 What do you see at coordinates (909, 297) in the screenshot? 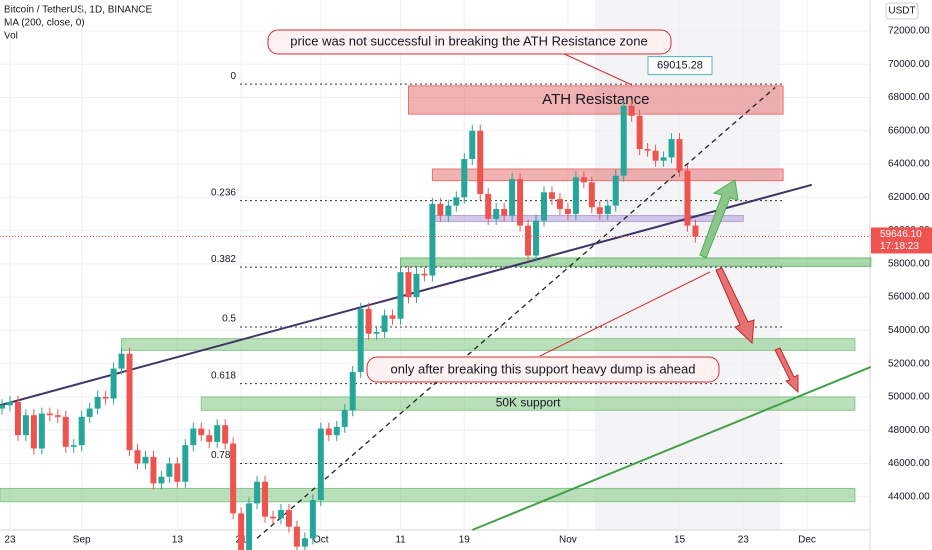
I see `y-tick-label: 56000.00` at bounding box center [909, 297].